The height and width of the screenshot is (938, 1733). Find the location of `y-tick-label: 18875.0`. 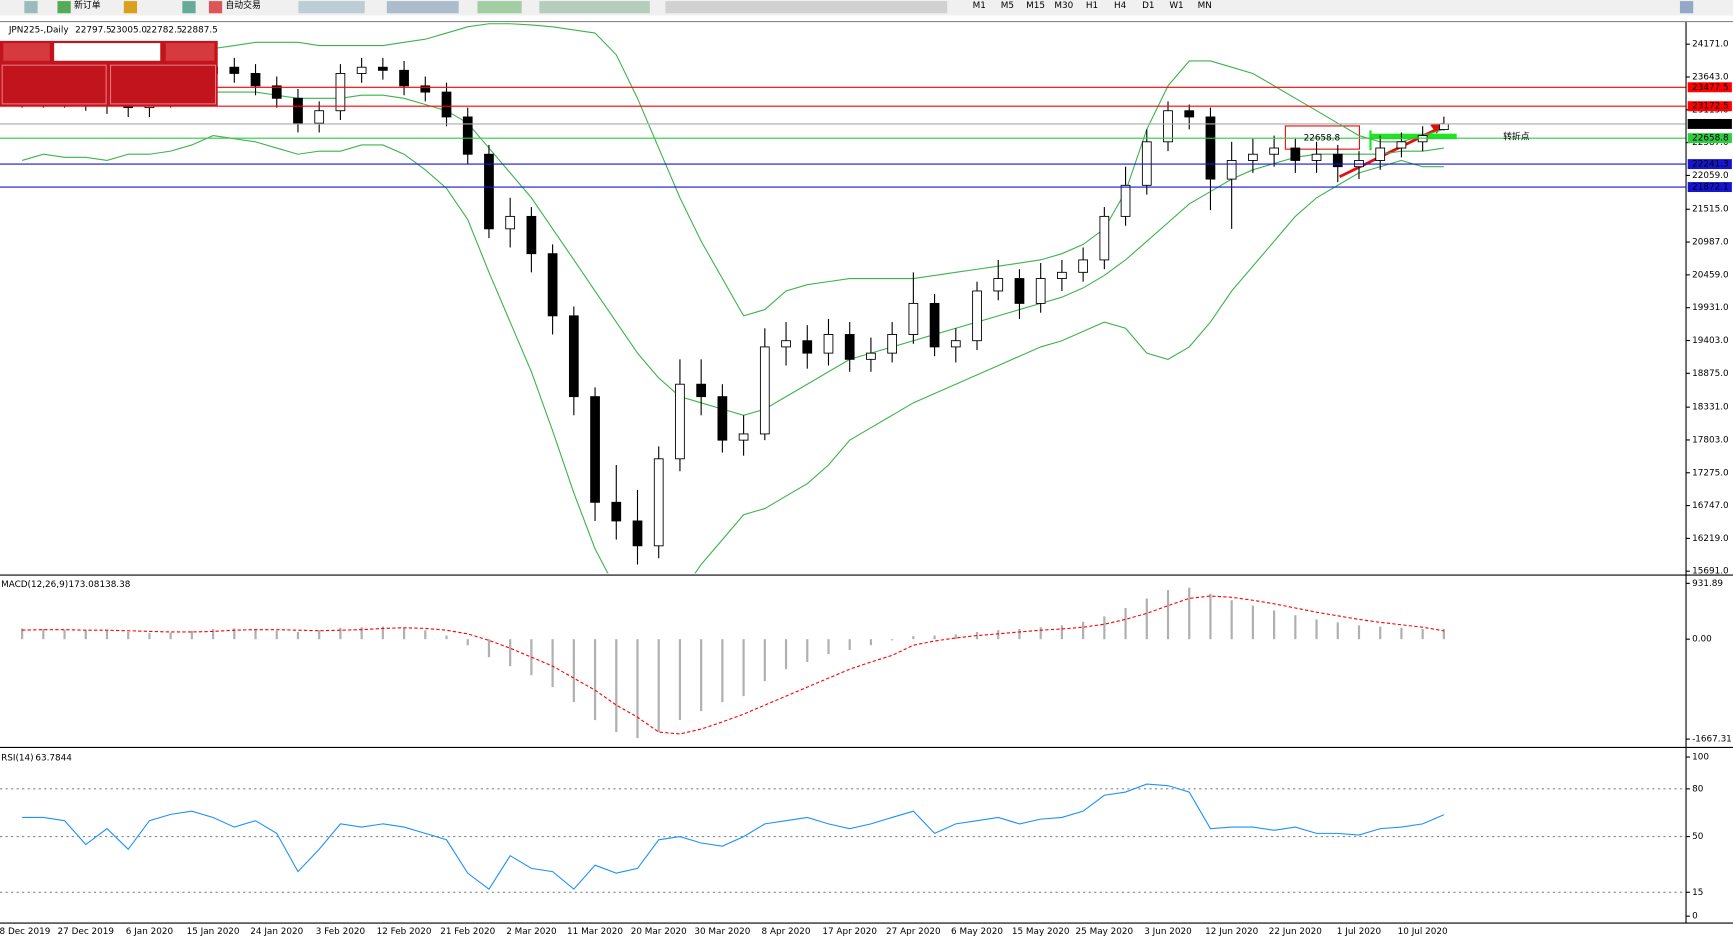

y-tick-label: 18875.0 is located at coordinates (1710, 374).